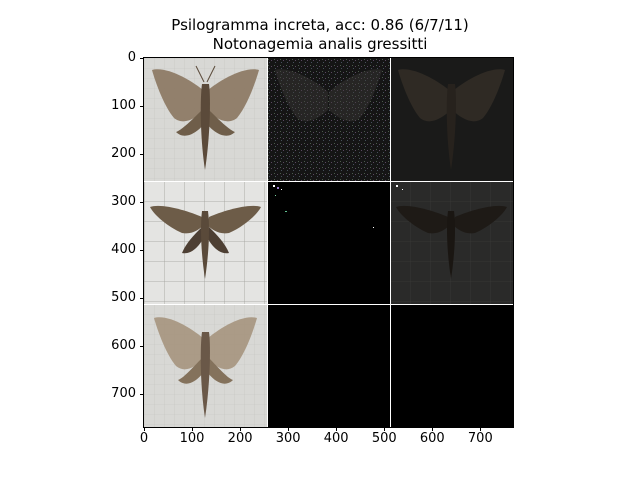  I want to click on y-tick-label: 100, so click(123, 106).